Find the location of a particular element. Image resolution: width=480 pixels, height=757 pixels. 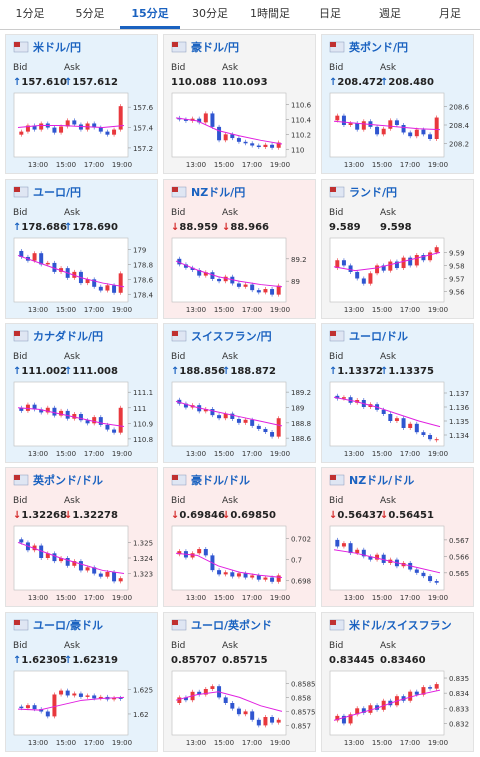

tab: 5分足 is located at coordinates (90, 13).